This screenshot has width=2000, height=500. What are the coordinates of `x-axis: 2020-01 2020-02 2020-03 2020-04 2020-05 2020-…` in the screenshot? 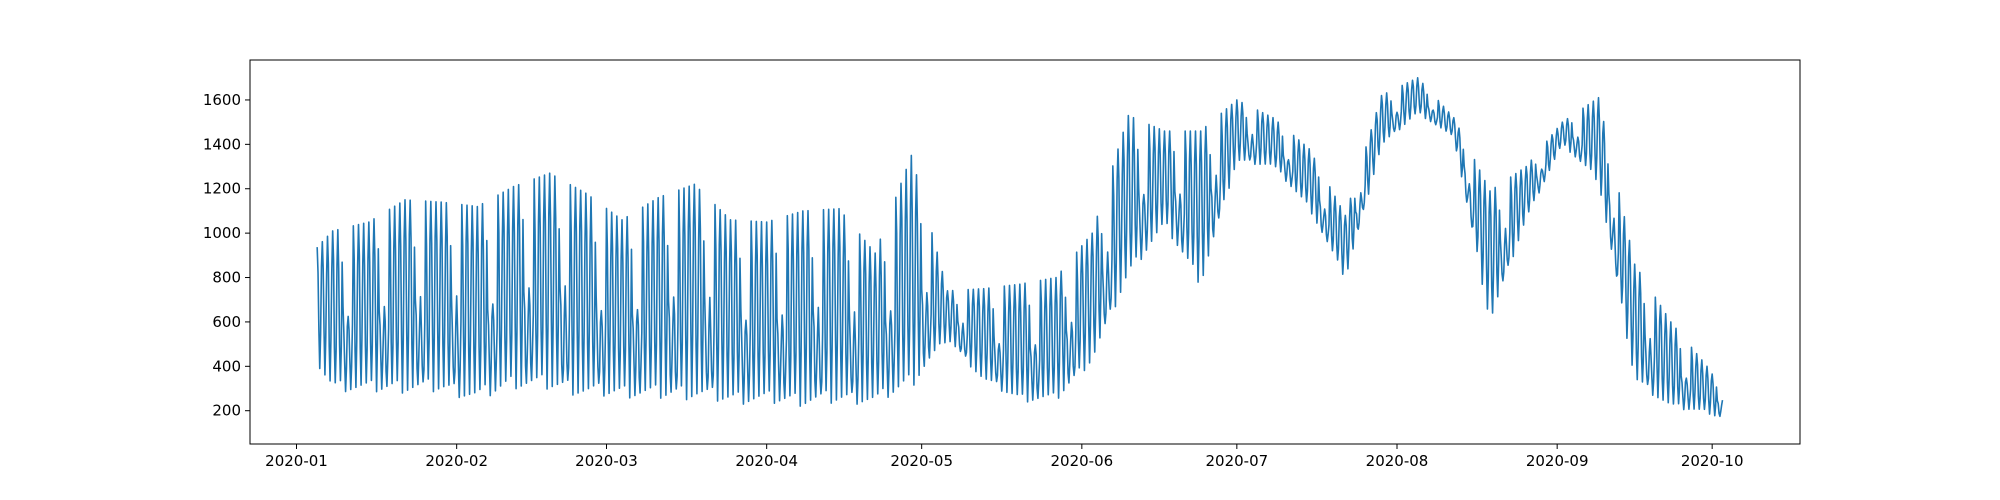 It's located at (1004, 457).